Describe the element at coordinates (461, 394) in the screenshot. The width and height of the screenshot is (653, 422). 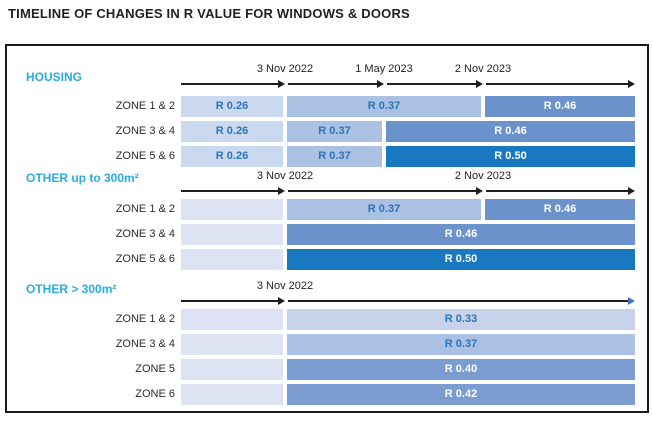
I see `value-bar: R 0.42` at that location.